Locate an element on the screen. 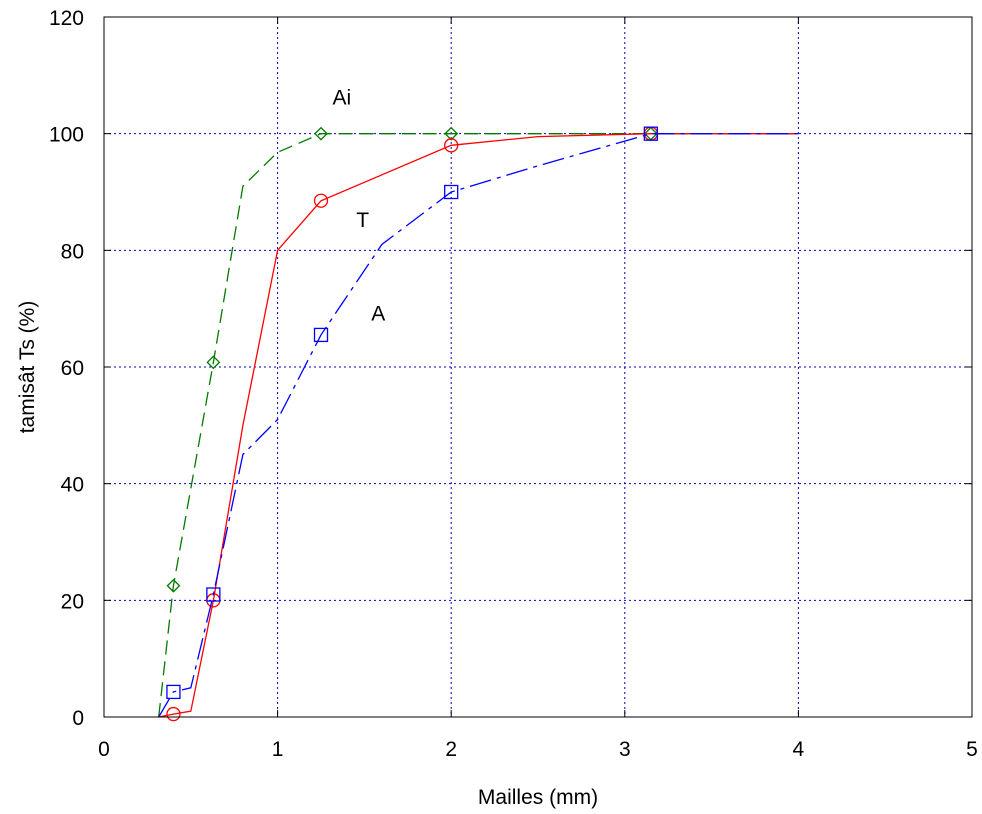 This screenshot has width=982, height=814. y-tick-label: 20 is located at coordinates (72, 601).